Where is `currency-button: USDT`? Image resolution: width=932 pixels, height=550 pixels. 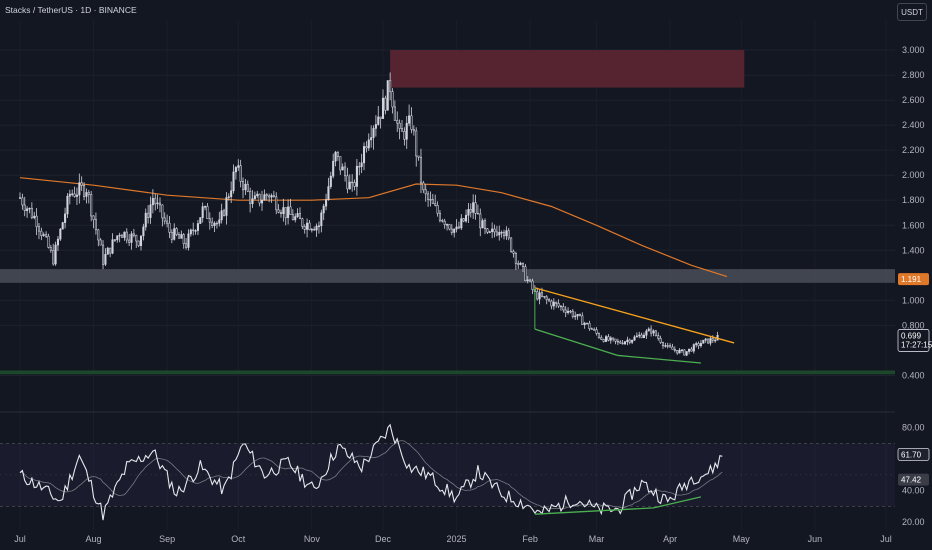 currency-button: USDT is located at coordinates (912, 12).